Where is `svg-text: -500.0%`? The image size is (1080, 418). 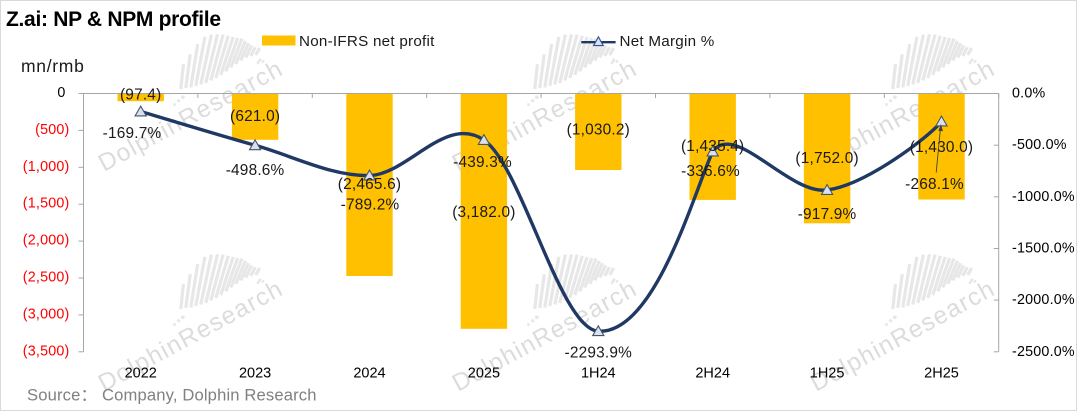
svg-text: -500.0% is located at coordinates (1039, 145).